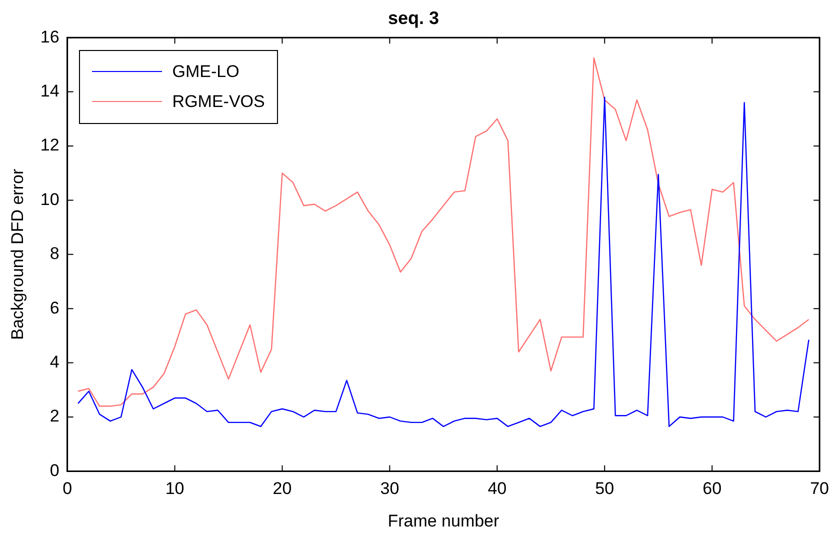  Describe the element at coordinates (205, 71) in the screenshot. I see `legend-label: GME-LO` at that location.